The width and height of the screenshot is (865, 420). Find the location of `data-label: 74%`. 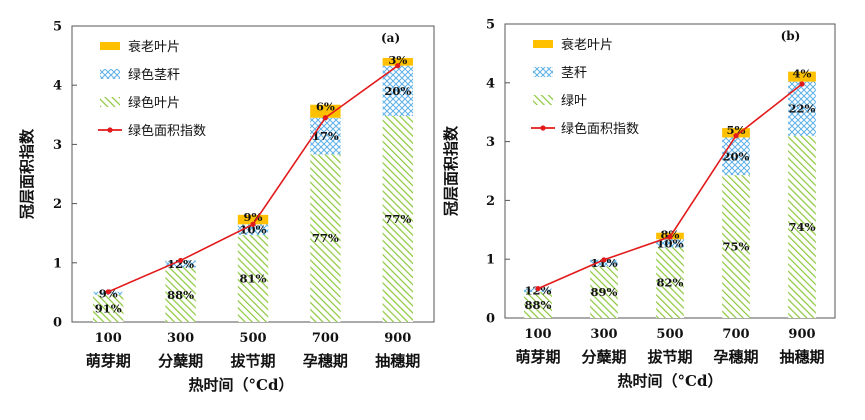

data-label: 74% is located at coordinates (802, 227).